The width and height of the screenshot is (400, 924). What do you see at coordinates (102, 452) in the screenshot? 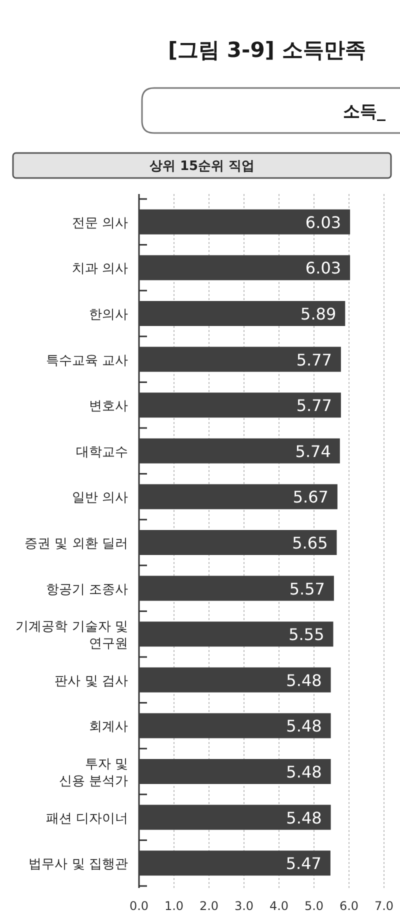
I see `y-tick-label: 대학교수` at bounding box center [102, 452].